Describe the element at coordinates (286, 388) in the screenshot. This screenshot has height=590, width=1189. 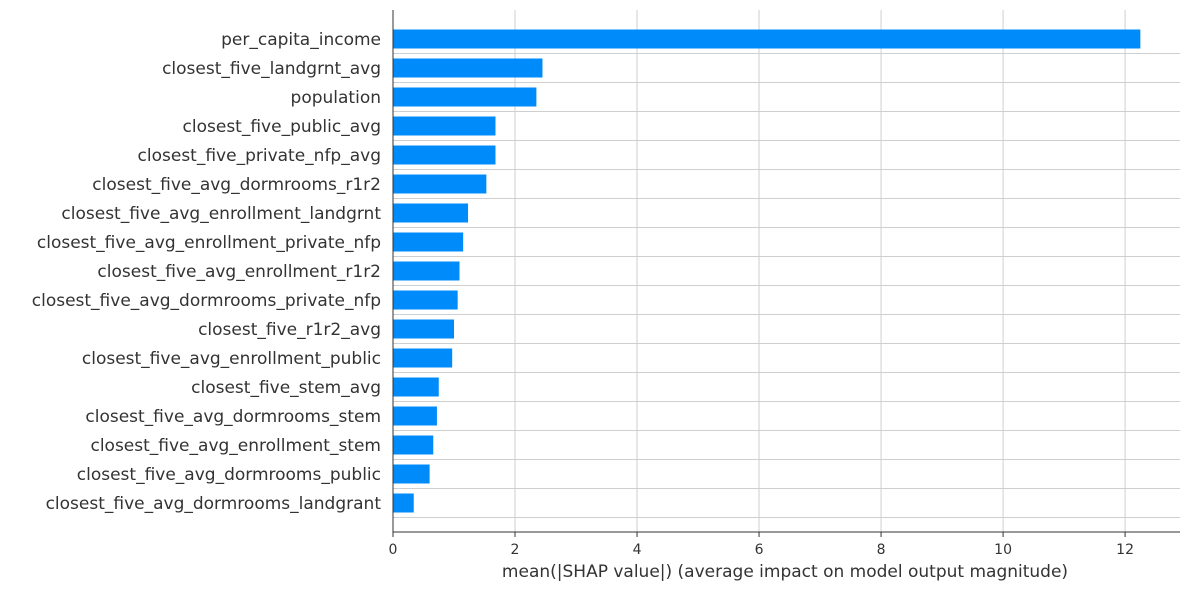
I see `category-label: closest_five_stem_avg` at that location.